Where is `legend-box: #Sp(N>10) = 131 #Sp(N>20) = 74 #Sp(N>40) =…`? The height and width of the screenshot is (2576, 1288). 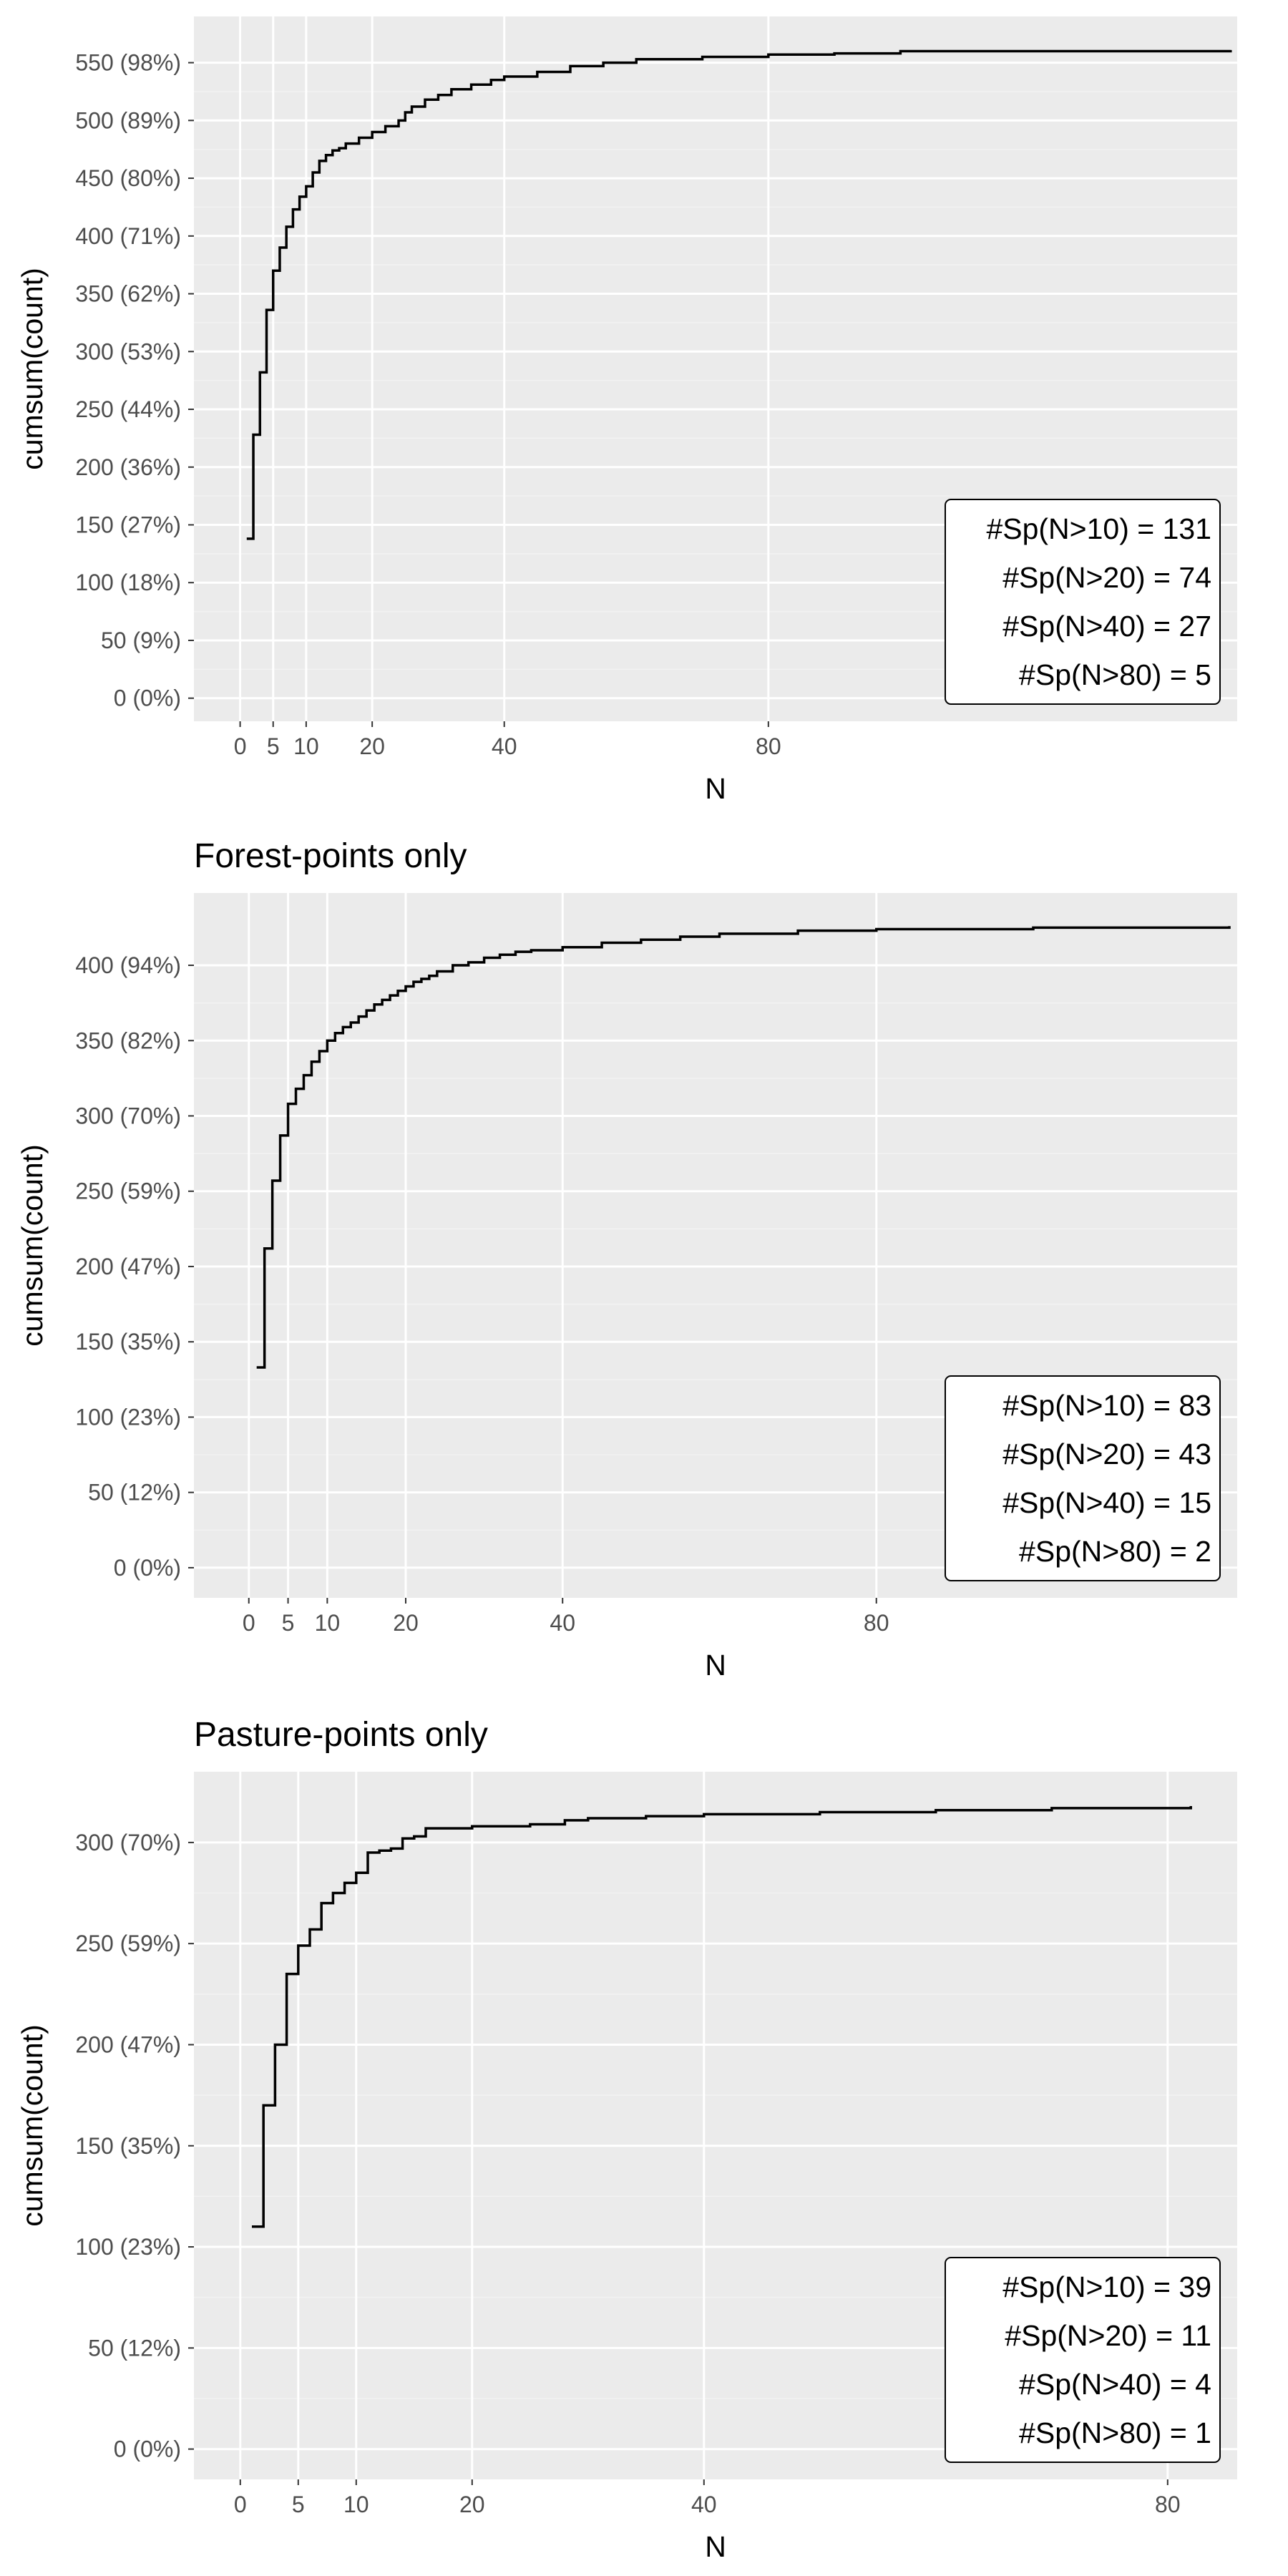 legend-box: #Sp(N>10) = 131 #Sp(N>20) = 74 #Sp(N>40) =… is located at coordinates (1083, 602).